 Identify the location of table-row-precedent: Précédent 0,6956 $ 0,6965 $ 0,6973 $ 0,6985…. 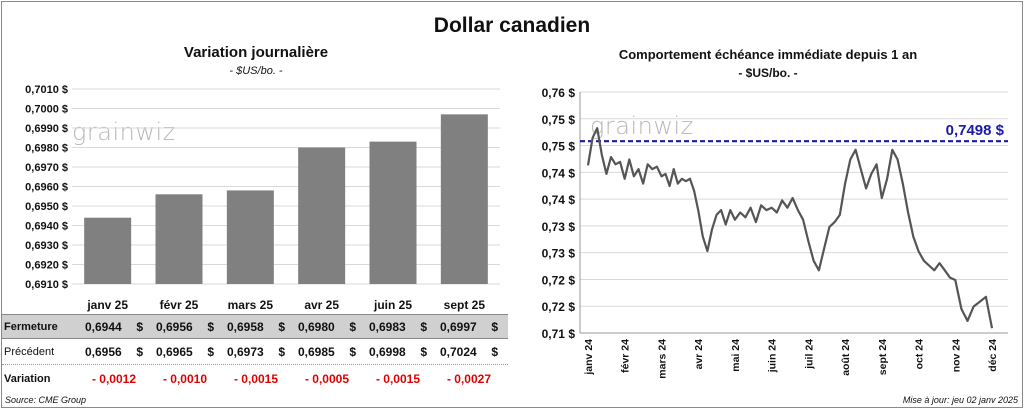
(255, 352).